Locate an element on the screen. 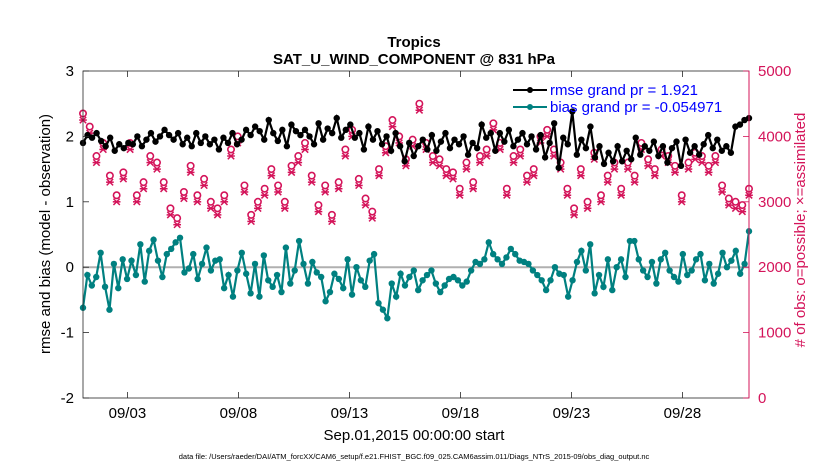 The image size is (830, 470). y-right-tick-label: 0 is located at coordinates (762, 398).